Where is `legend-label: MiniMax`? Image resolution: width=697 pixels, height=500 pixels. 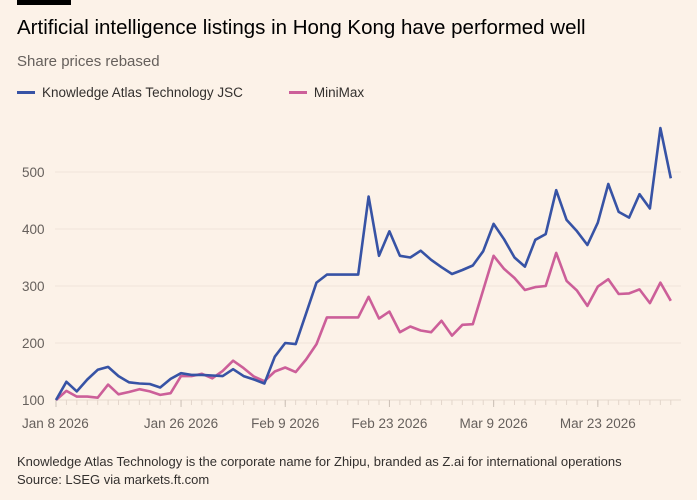 legend-label: MiniMax is located at coordinates (339, 92).